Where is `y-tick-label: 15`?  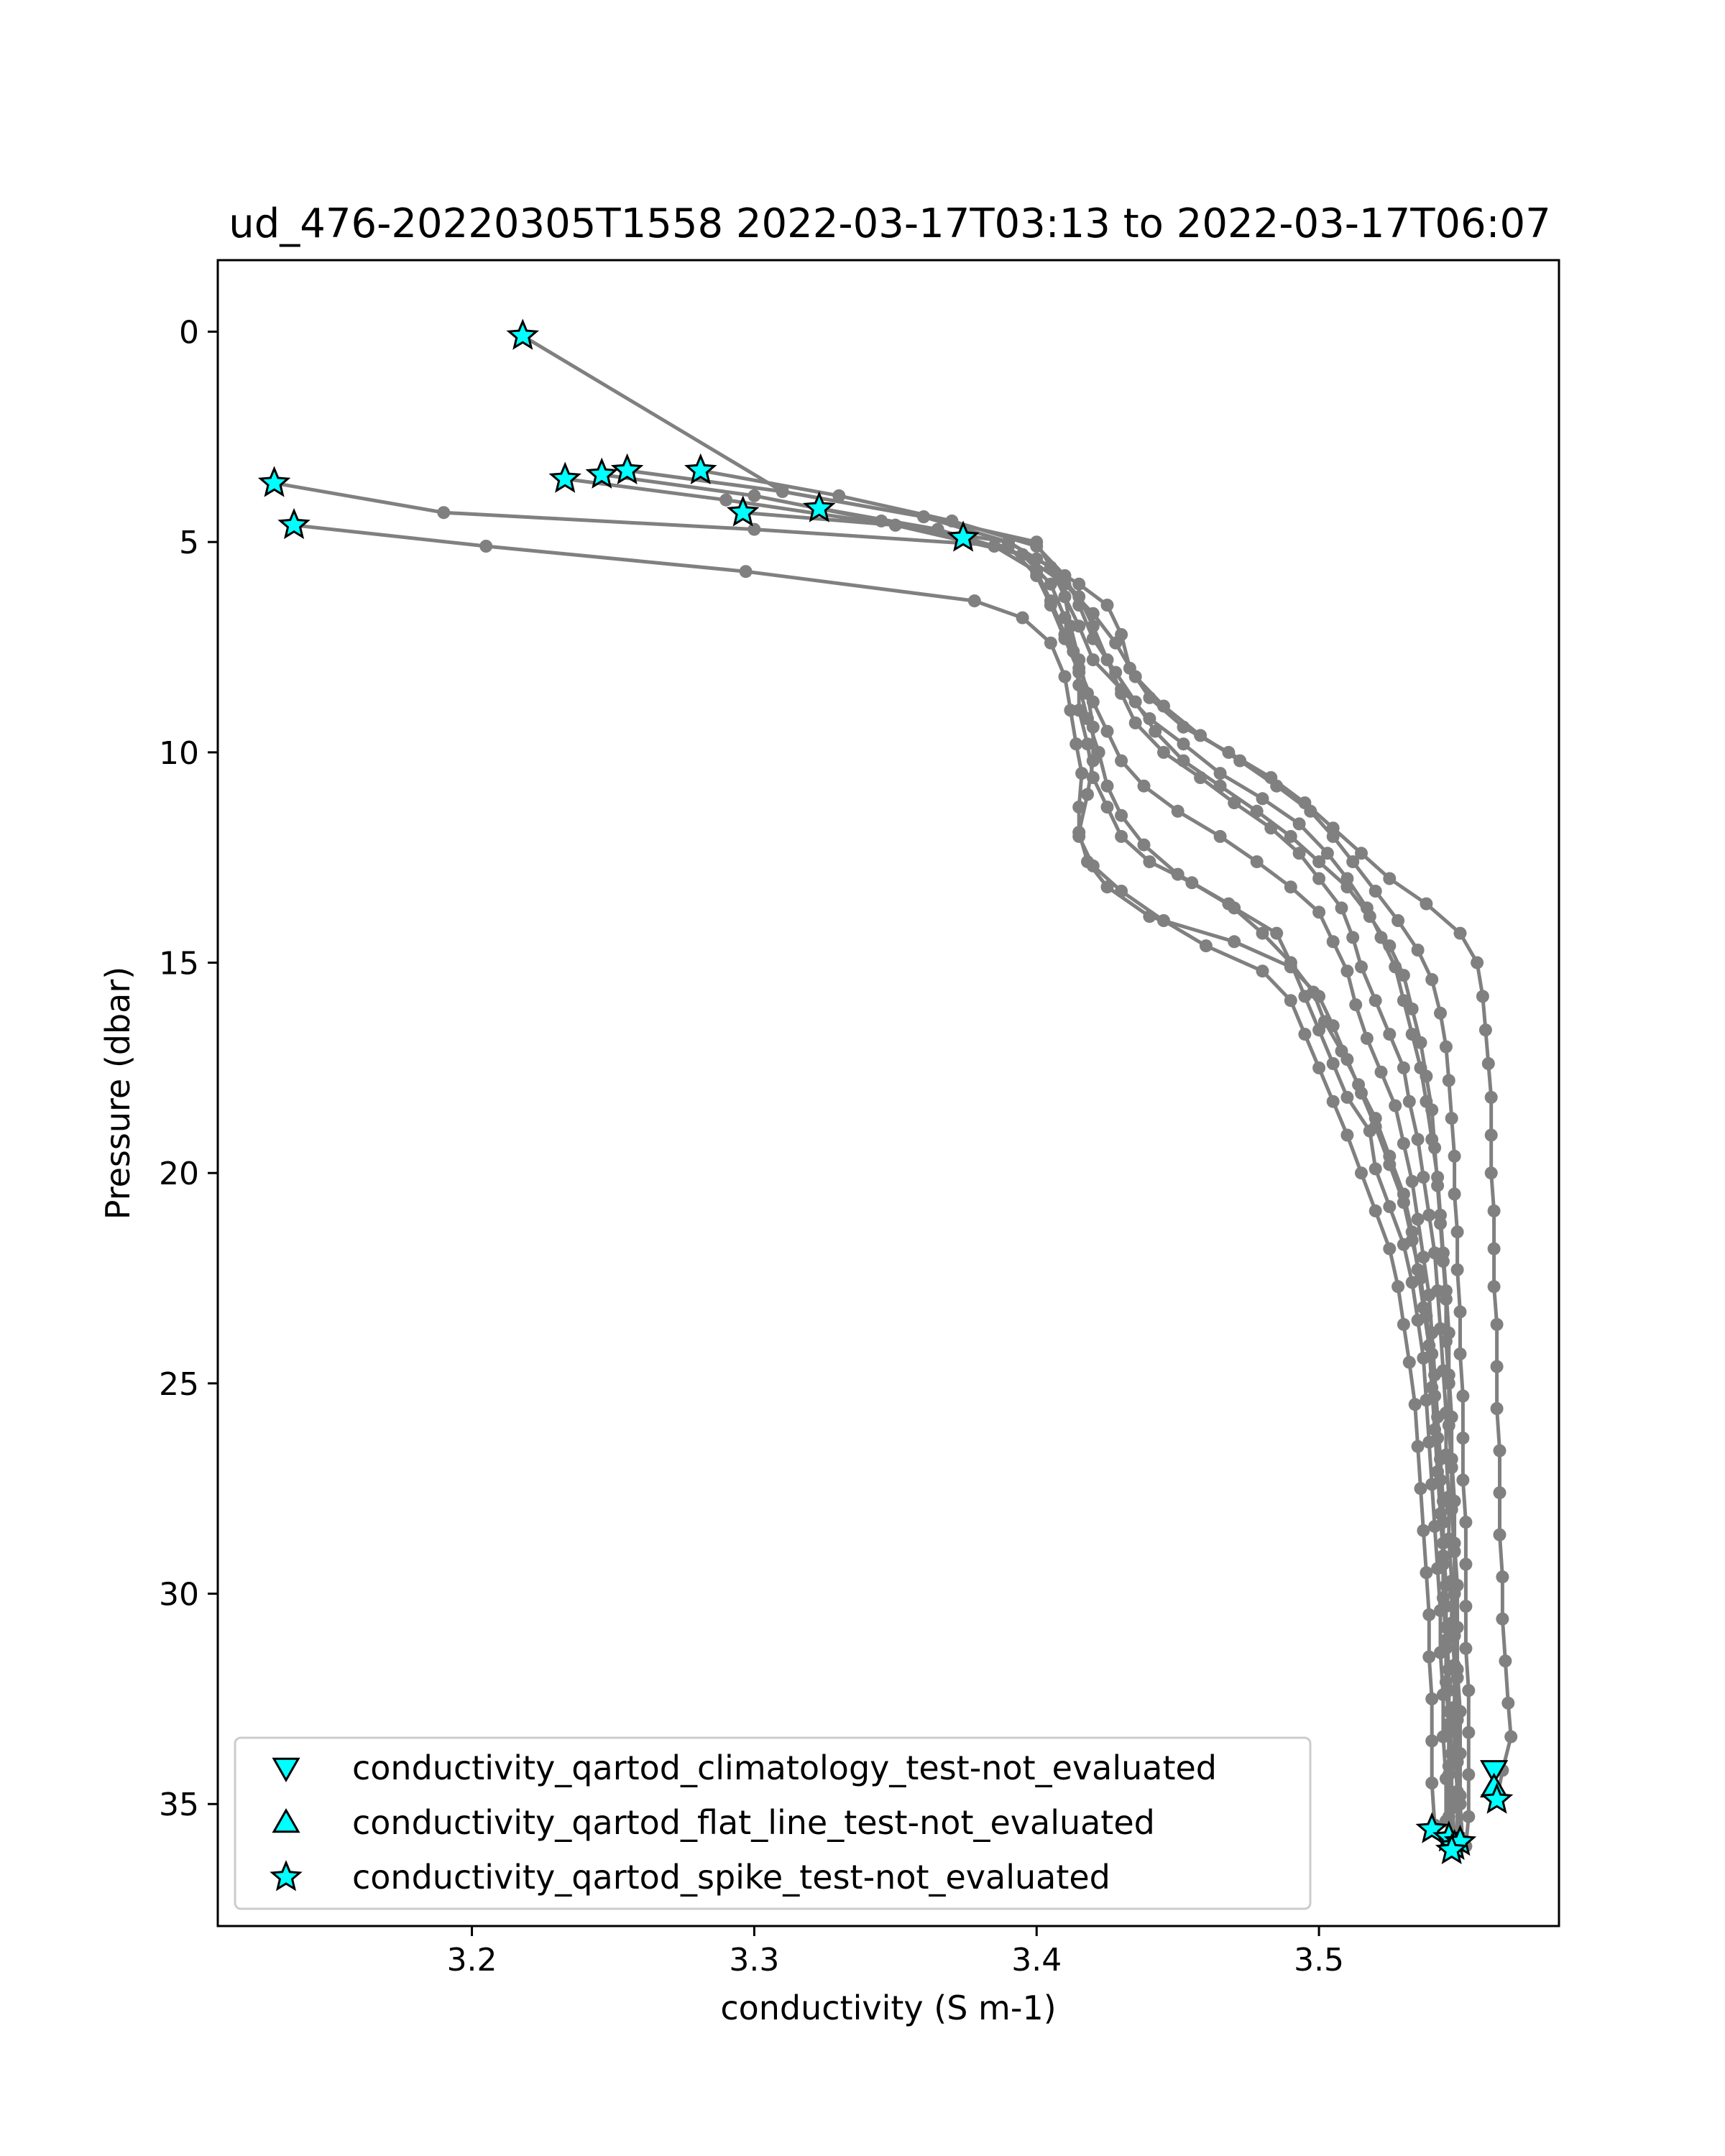 y-tick-label: 15 is located at coordinates (179, 964).